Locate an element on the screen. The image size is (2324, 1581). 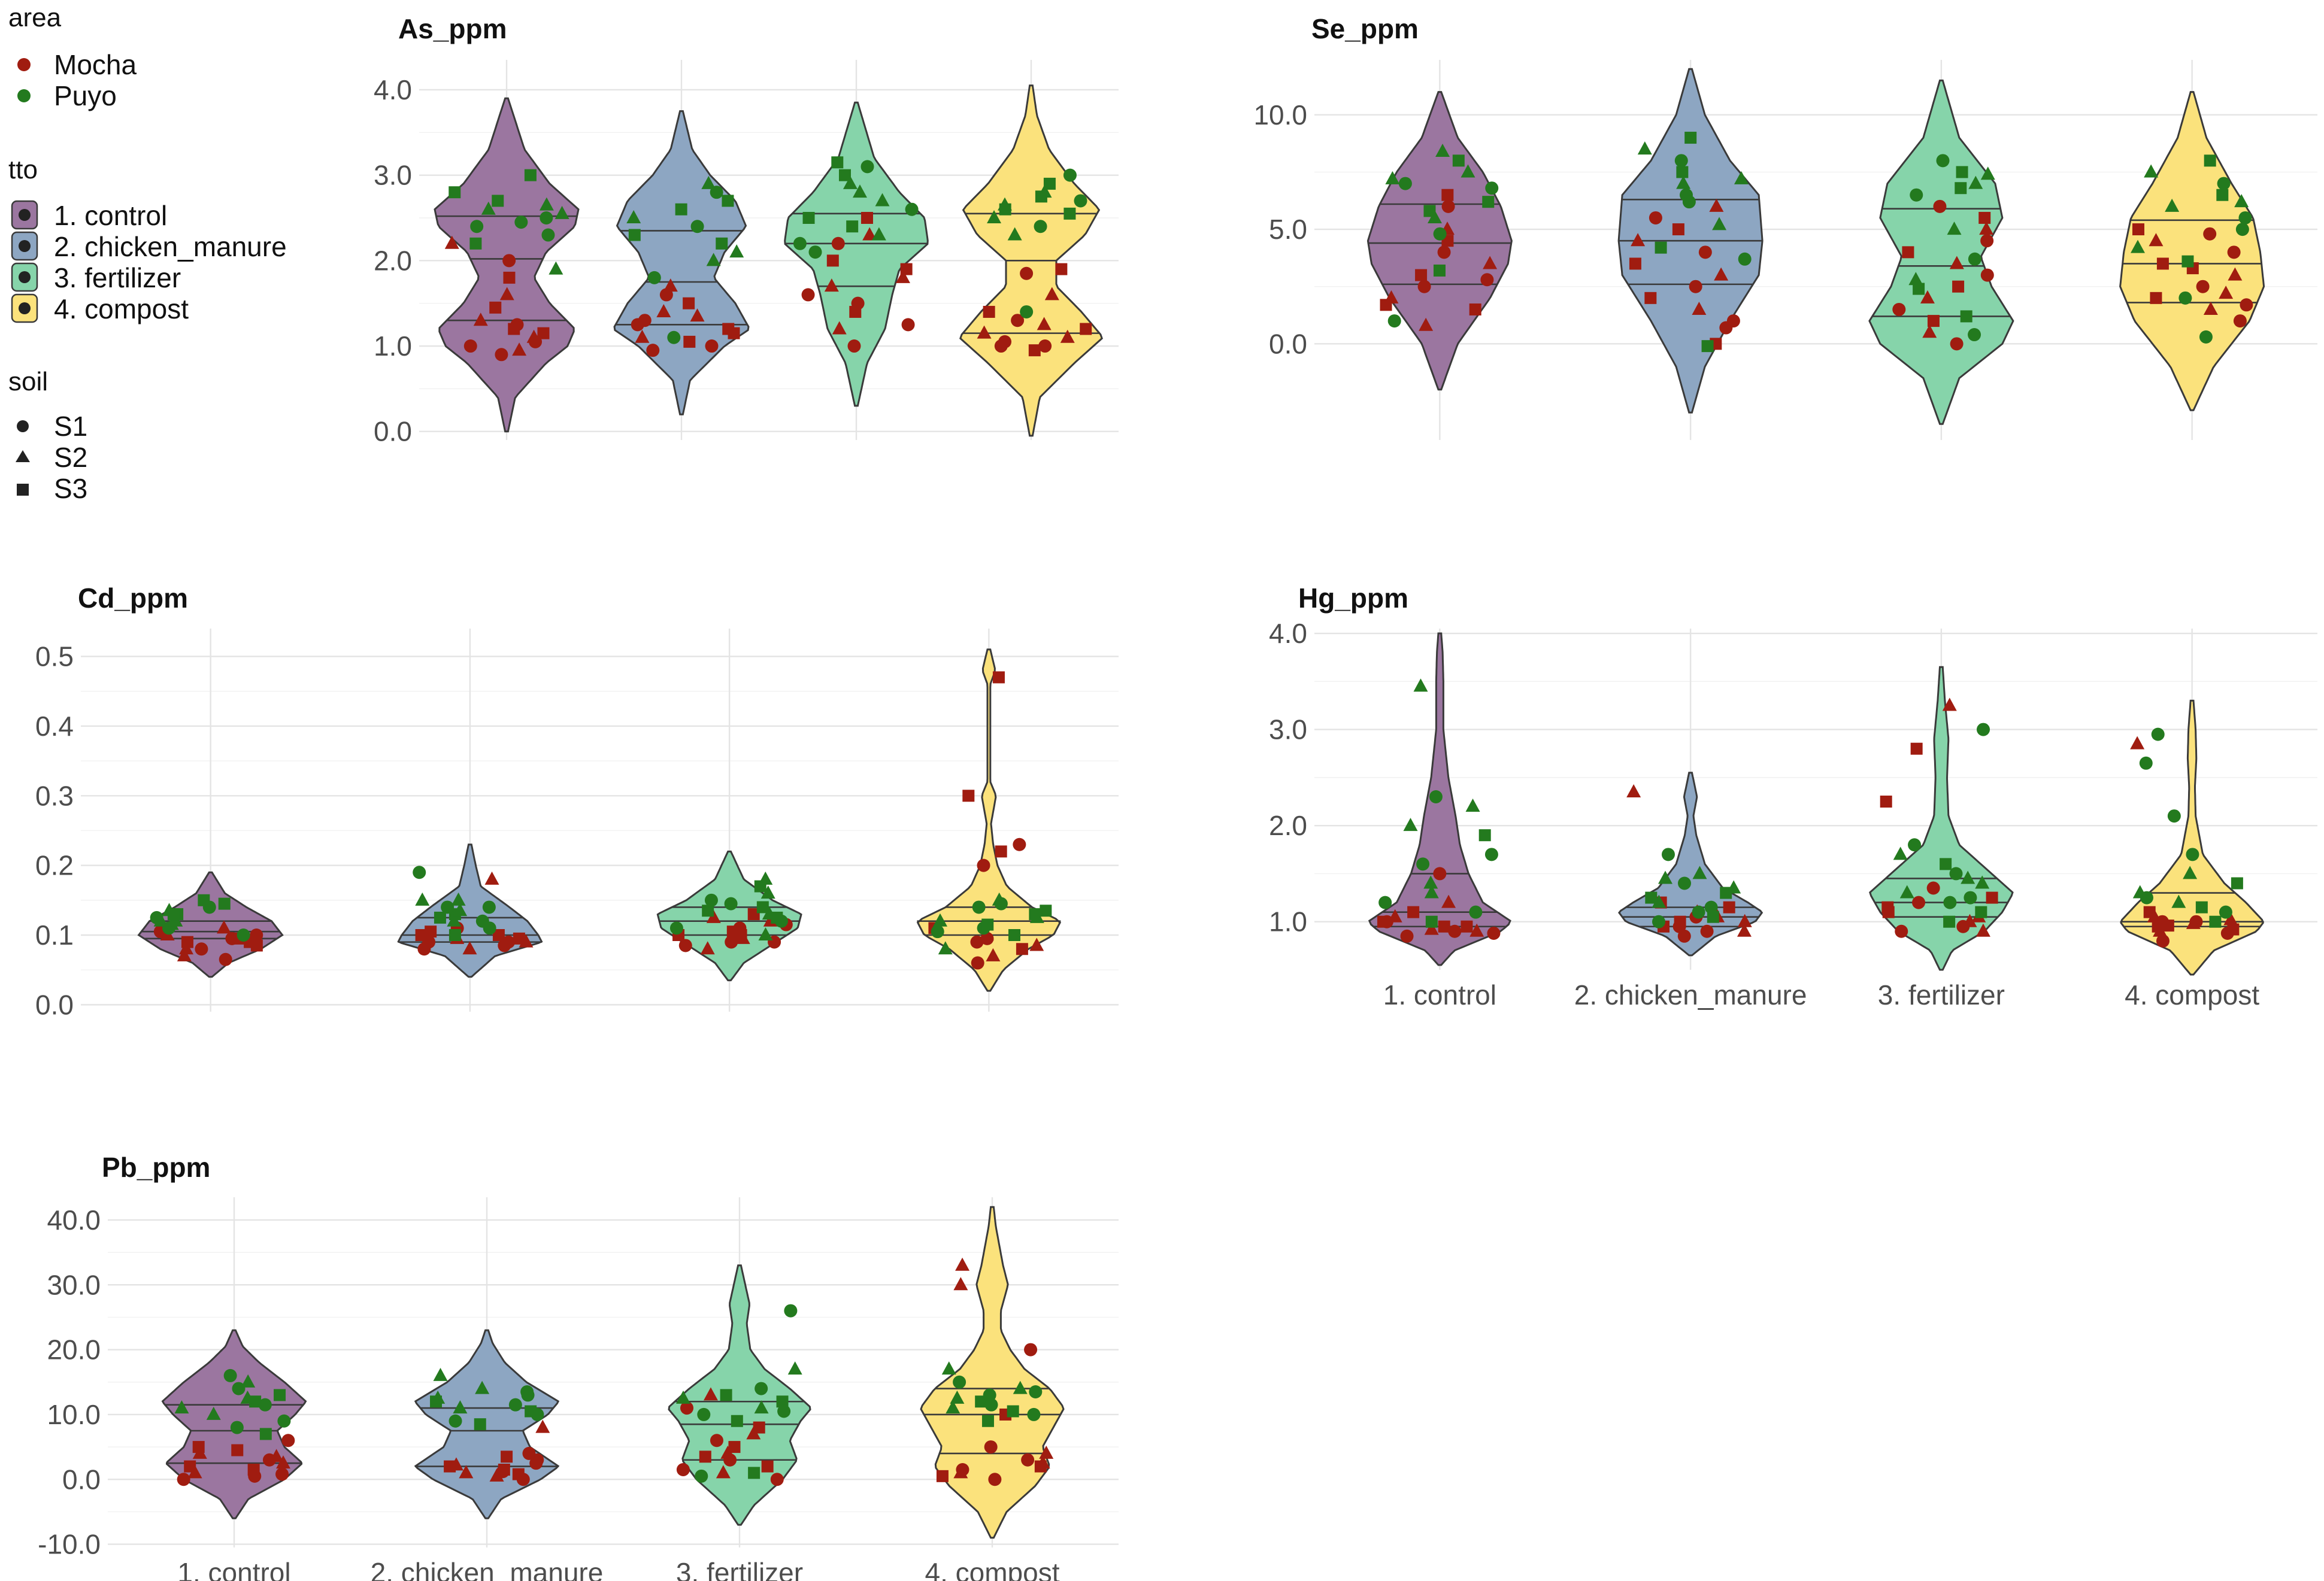
cd-ppm-ytick-label: 0.3 is located at coordinates (54, 795).